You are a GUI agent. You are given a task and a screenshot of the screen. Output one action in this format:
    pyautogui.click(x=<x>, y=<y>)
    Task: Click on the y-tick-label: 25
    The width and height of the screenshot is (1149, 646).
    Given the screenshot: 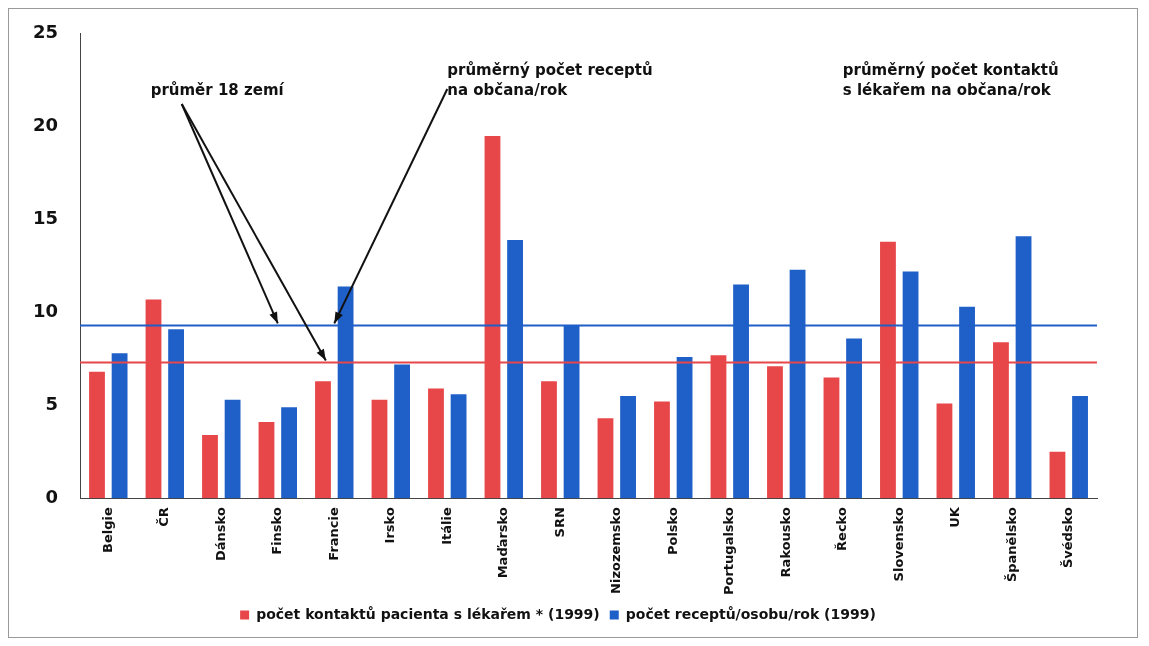 What is the action you would take?
    pyautogui.click(x=45, y=32)
    